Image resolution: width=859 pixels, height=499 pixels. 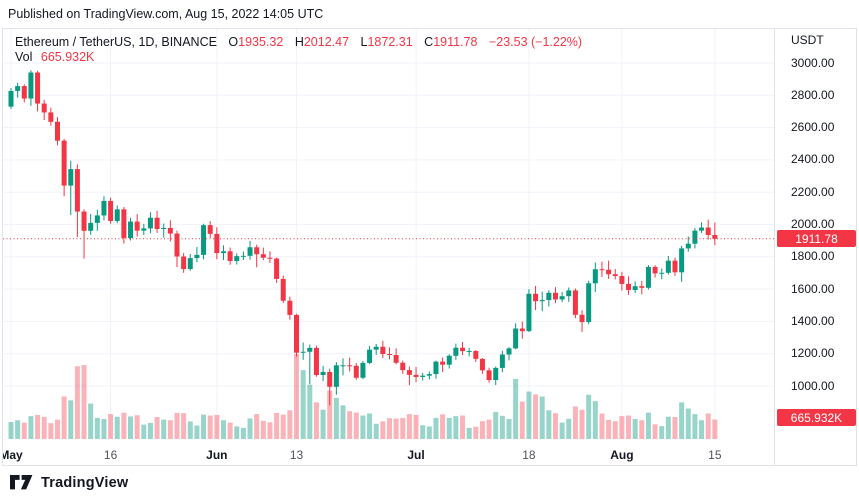 What do you see at coordinates (813, 288) in the screenshot?
I see `price-tick-label: 1600.00` at bounding box center [813, 288].